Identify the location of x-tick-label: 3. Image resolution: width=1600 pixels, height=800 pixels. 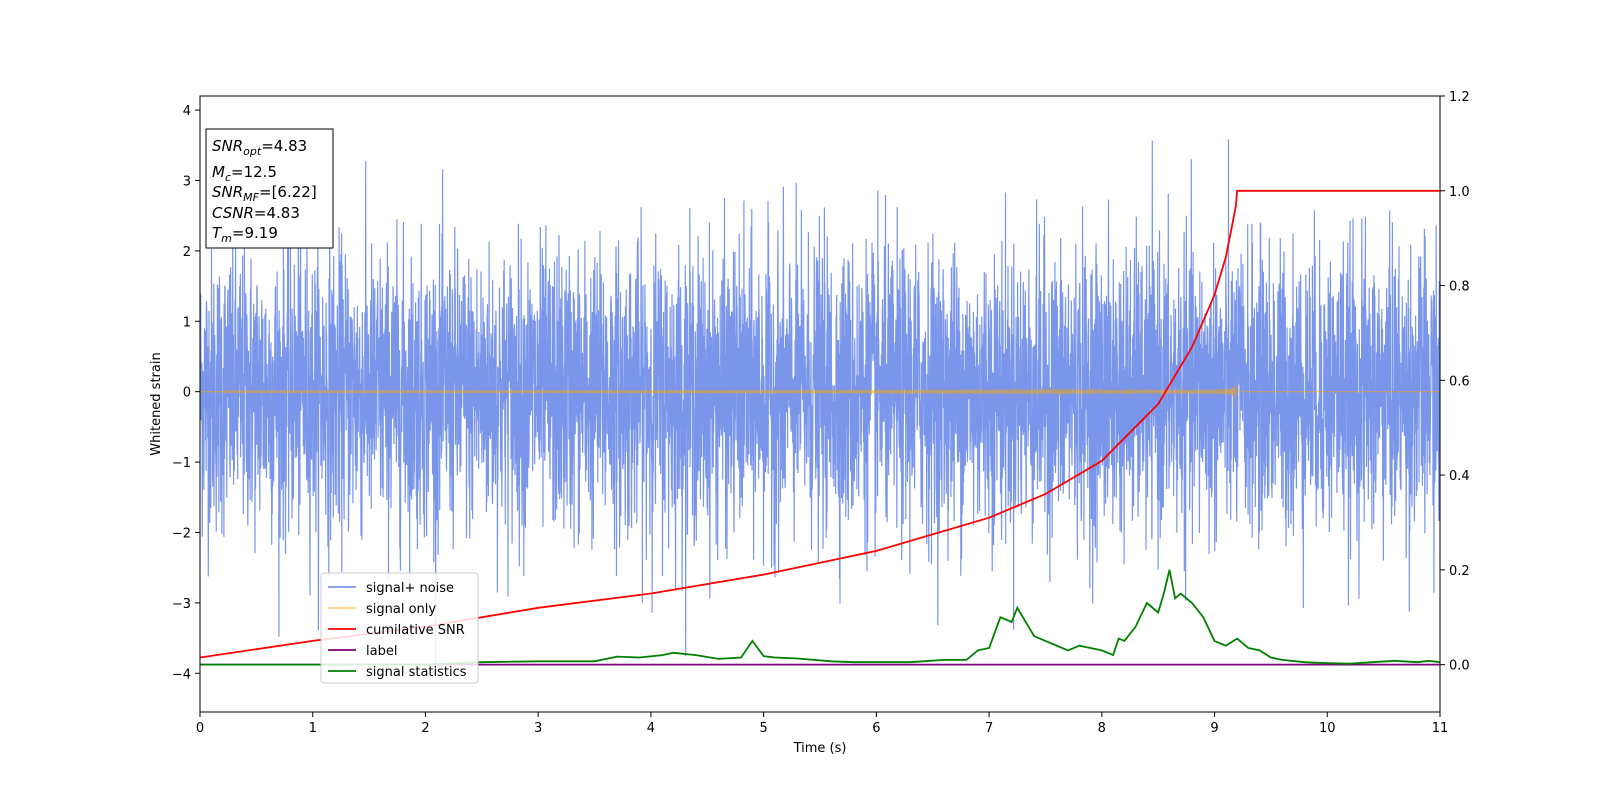
(538, 728).